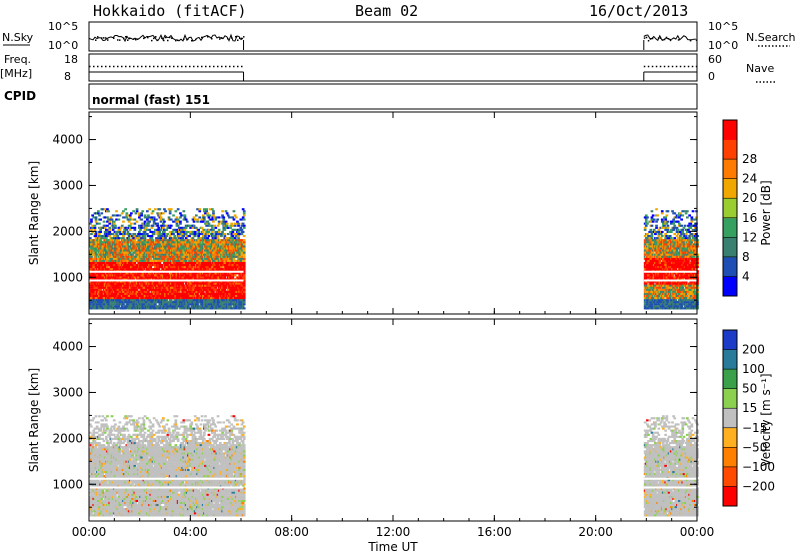  Describe the element at coordinates (16, 73) in the screenshot. I see `freq-unit: [MHz]` at that location.